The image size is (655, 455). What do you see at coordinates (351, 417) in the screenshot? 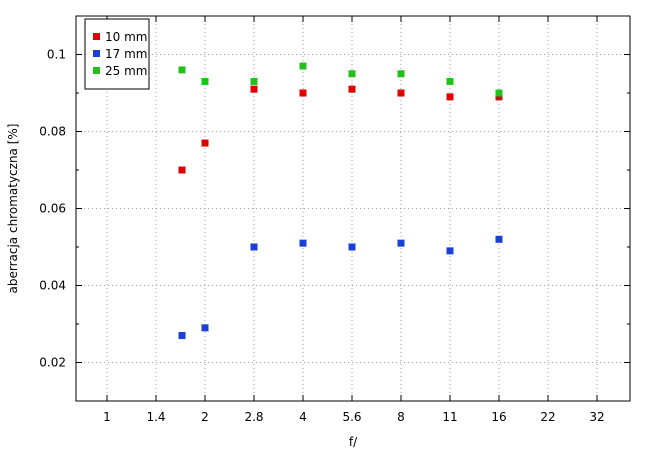
I see `x-tick-label: 5.6` at bounding box center [351, 417].